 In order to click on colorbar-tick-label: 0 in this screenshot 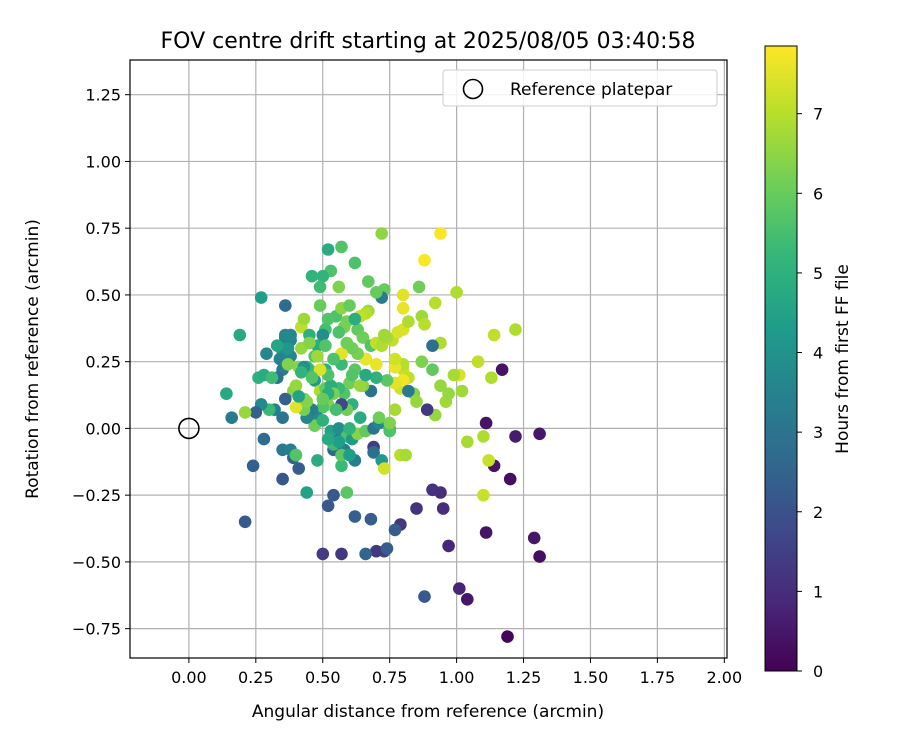, I will do `click(818, 671)`.